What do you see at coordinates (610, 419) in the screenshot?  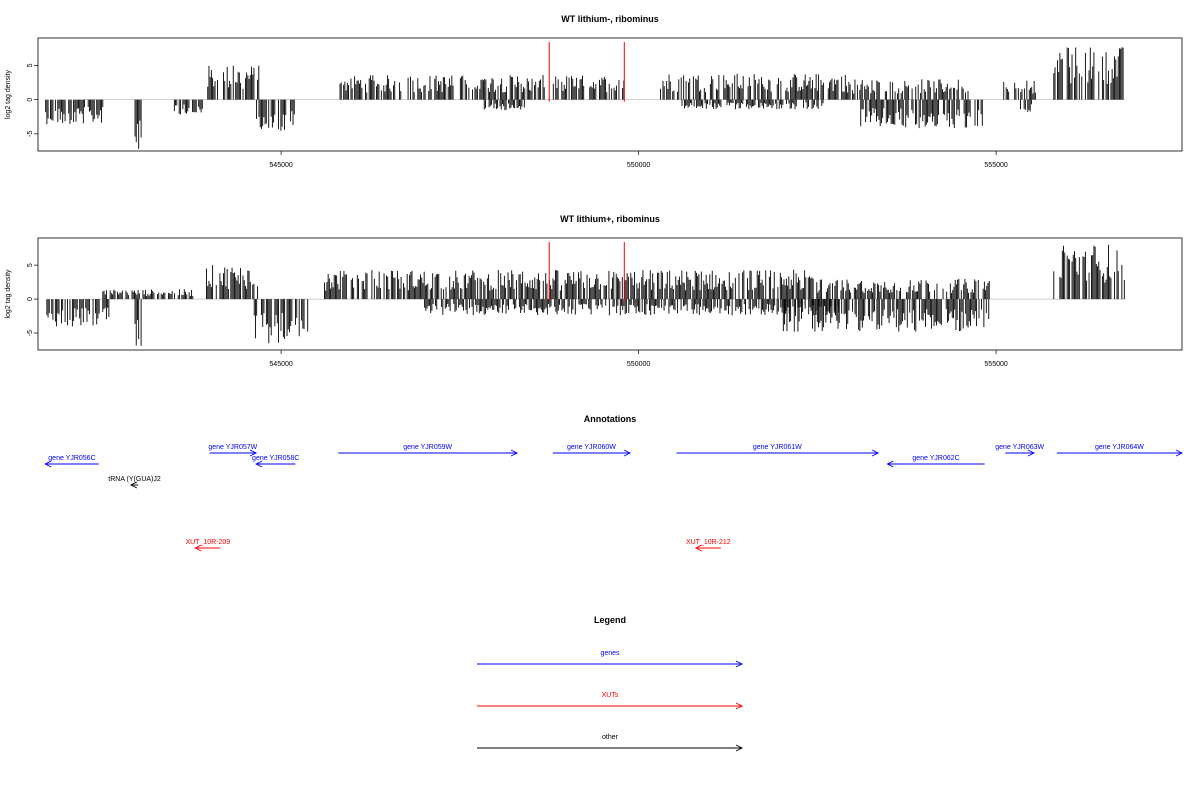 I see `annotations-title: Annotations` at bounding box center [610, 419].